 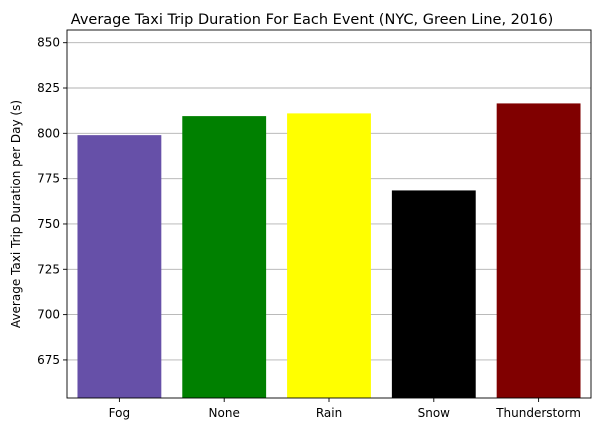 What do you see at coordinates (119, 266) in the screenshot?
I see `bar-fog` at bounding box center [119, 266].